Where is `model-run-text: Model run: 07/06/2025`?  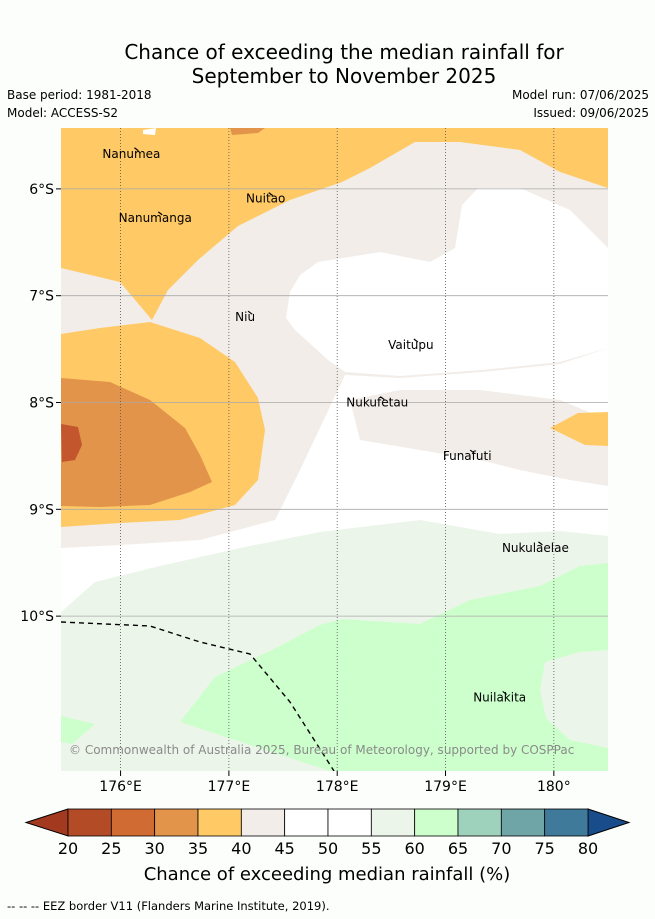
model-run-text: Model run: 07/06/2025 is located at coordinates (580, 95).